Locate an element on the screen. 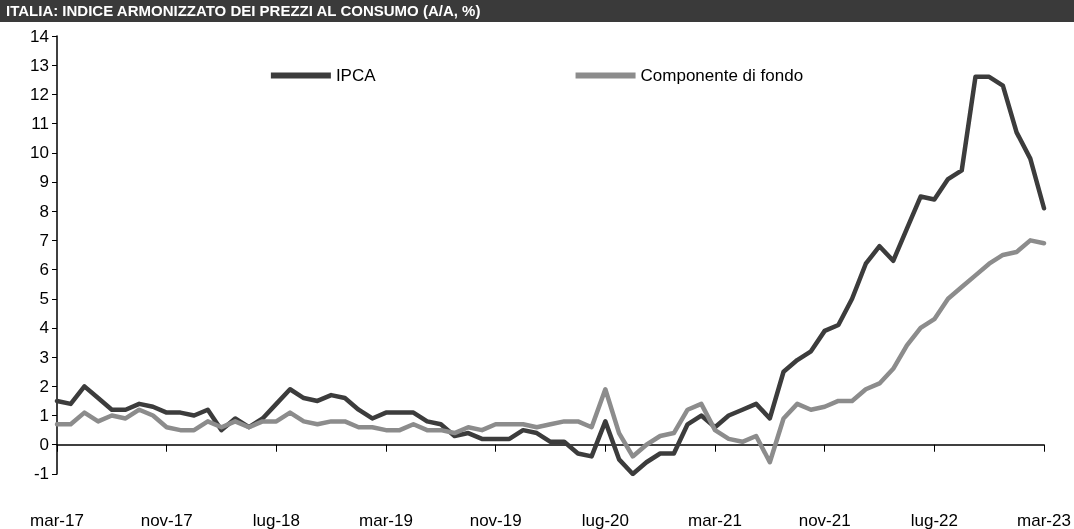 The width and height of the screenshot is (1074, 529). legend-label: IPCA is located at coordinates (356, 75).